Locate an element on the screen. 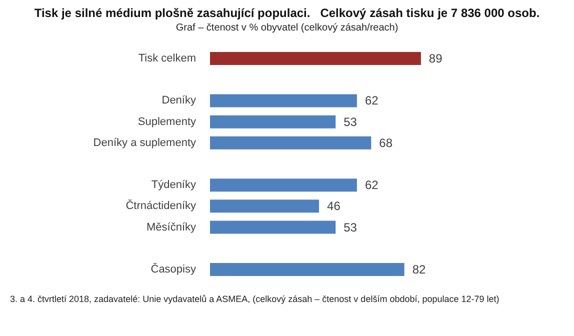 This screenshot has width=574, height=336. data-label: 68 is located at coordinates (386, 143).